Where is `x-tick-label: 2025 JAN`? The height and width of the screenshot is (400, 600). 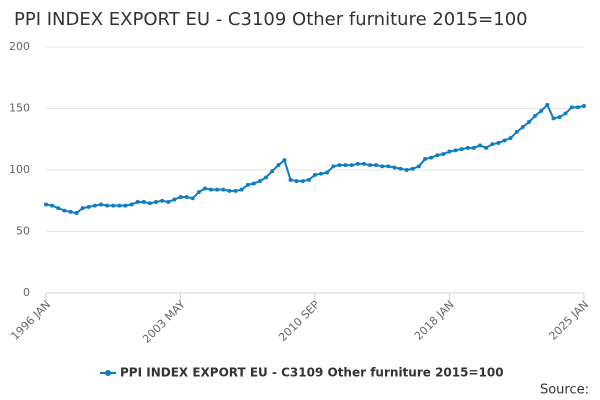 x-tick-label: 2025 JAN is located at coordinates (568, 320).